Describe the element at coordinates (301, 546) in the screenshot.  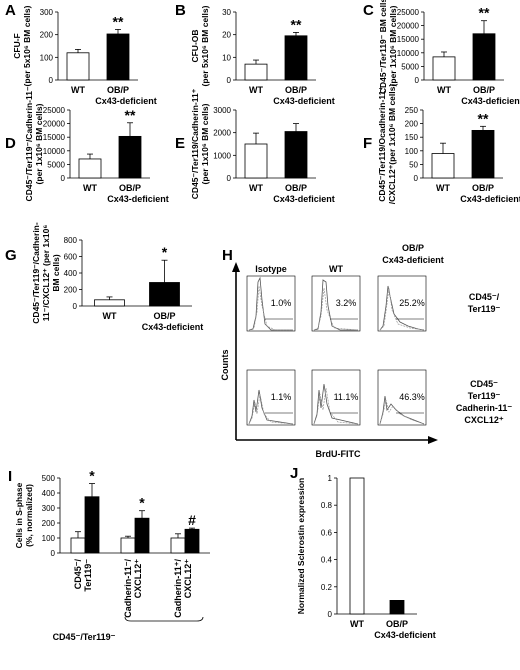
I see `y-axis-label-line: Normalized Sclerostin expression` at that location.